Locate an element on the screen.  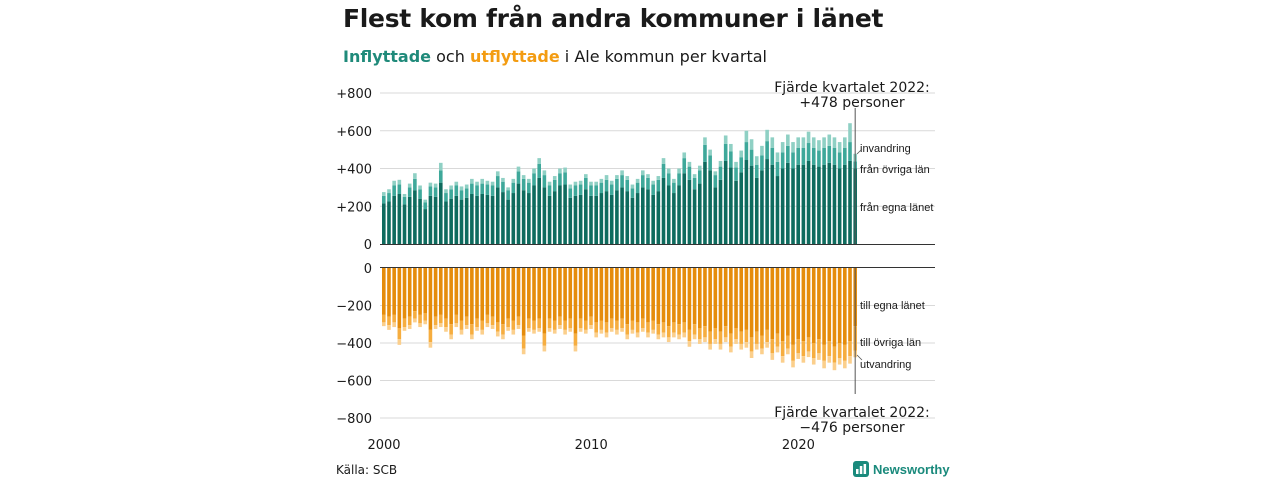
ytick-top: +200 is located at coordinates (354, 207).